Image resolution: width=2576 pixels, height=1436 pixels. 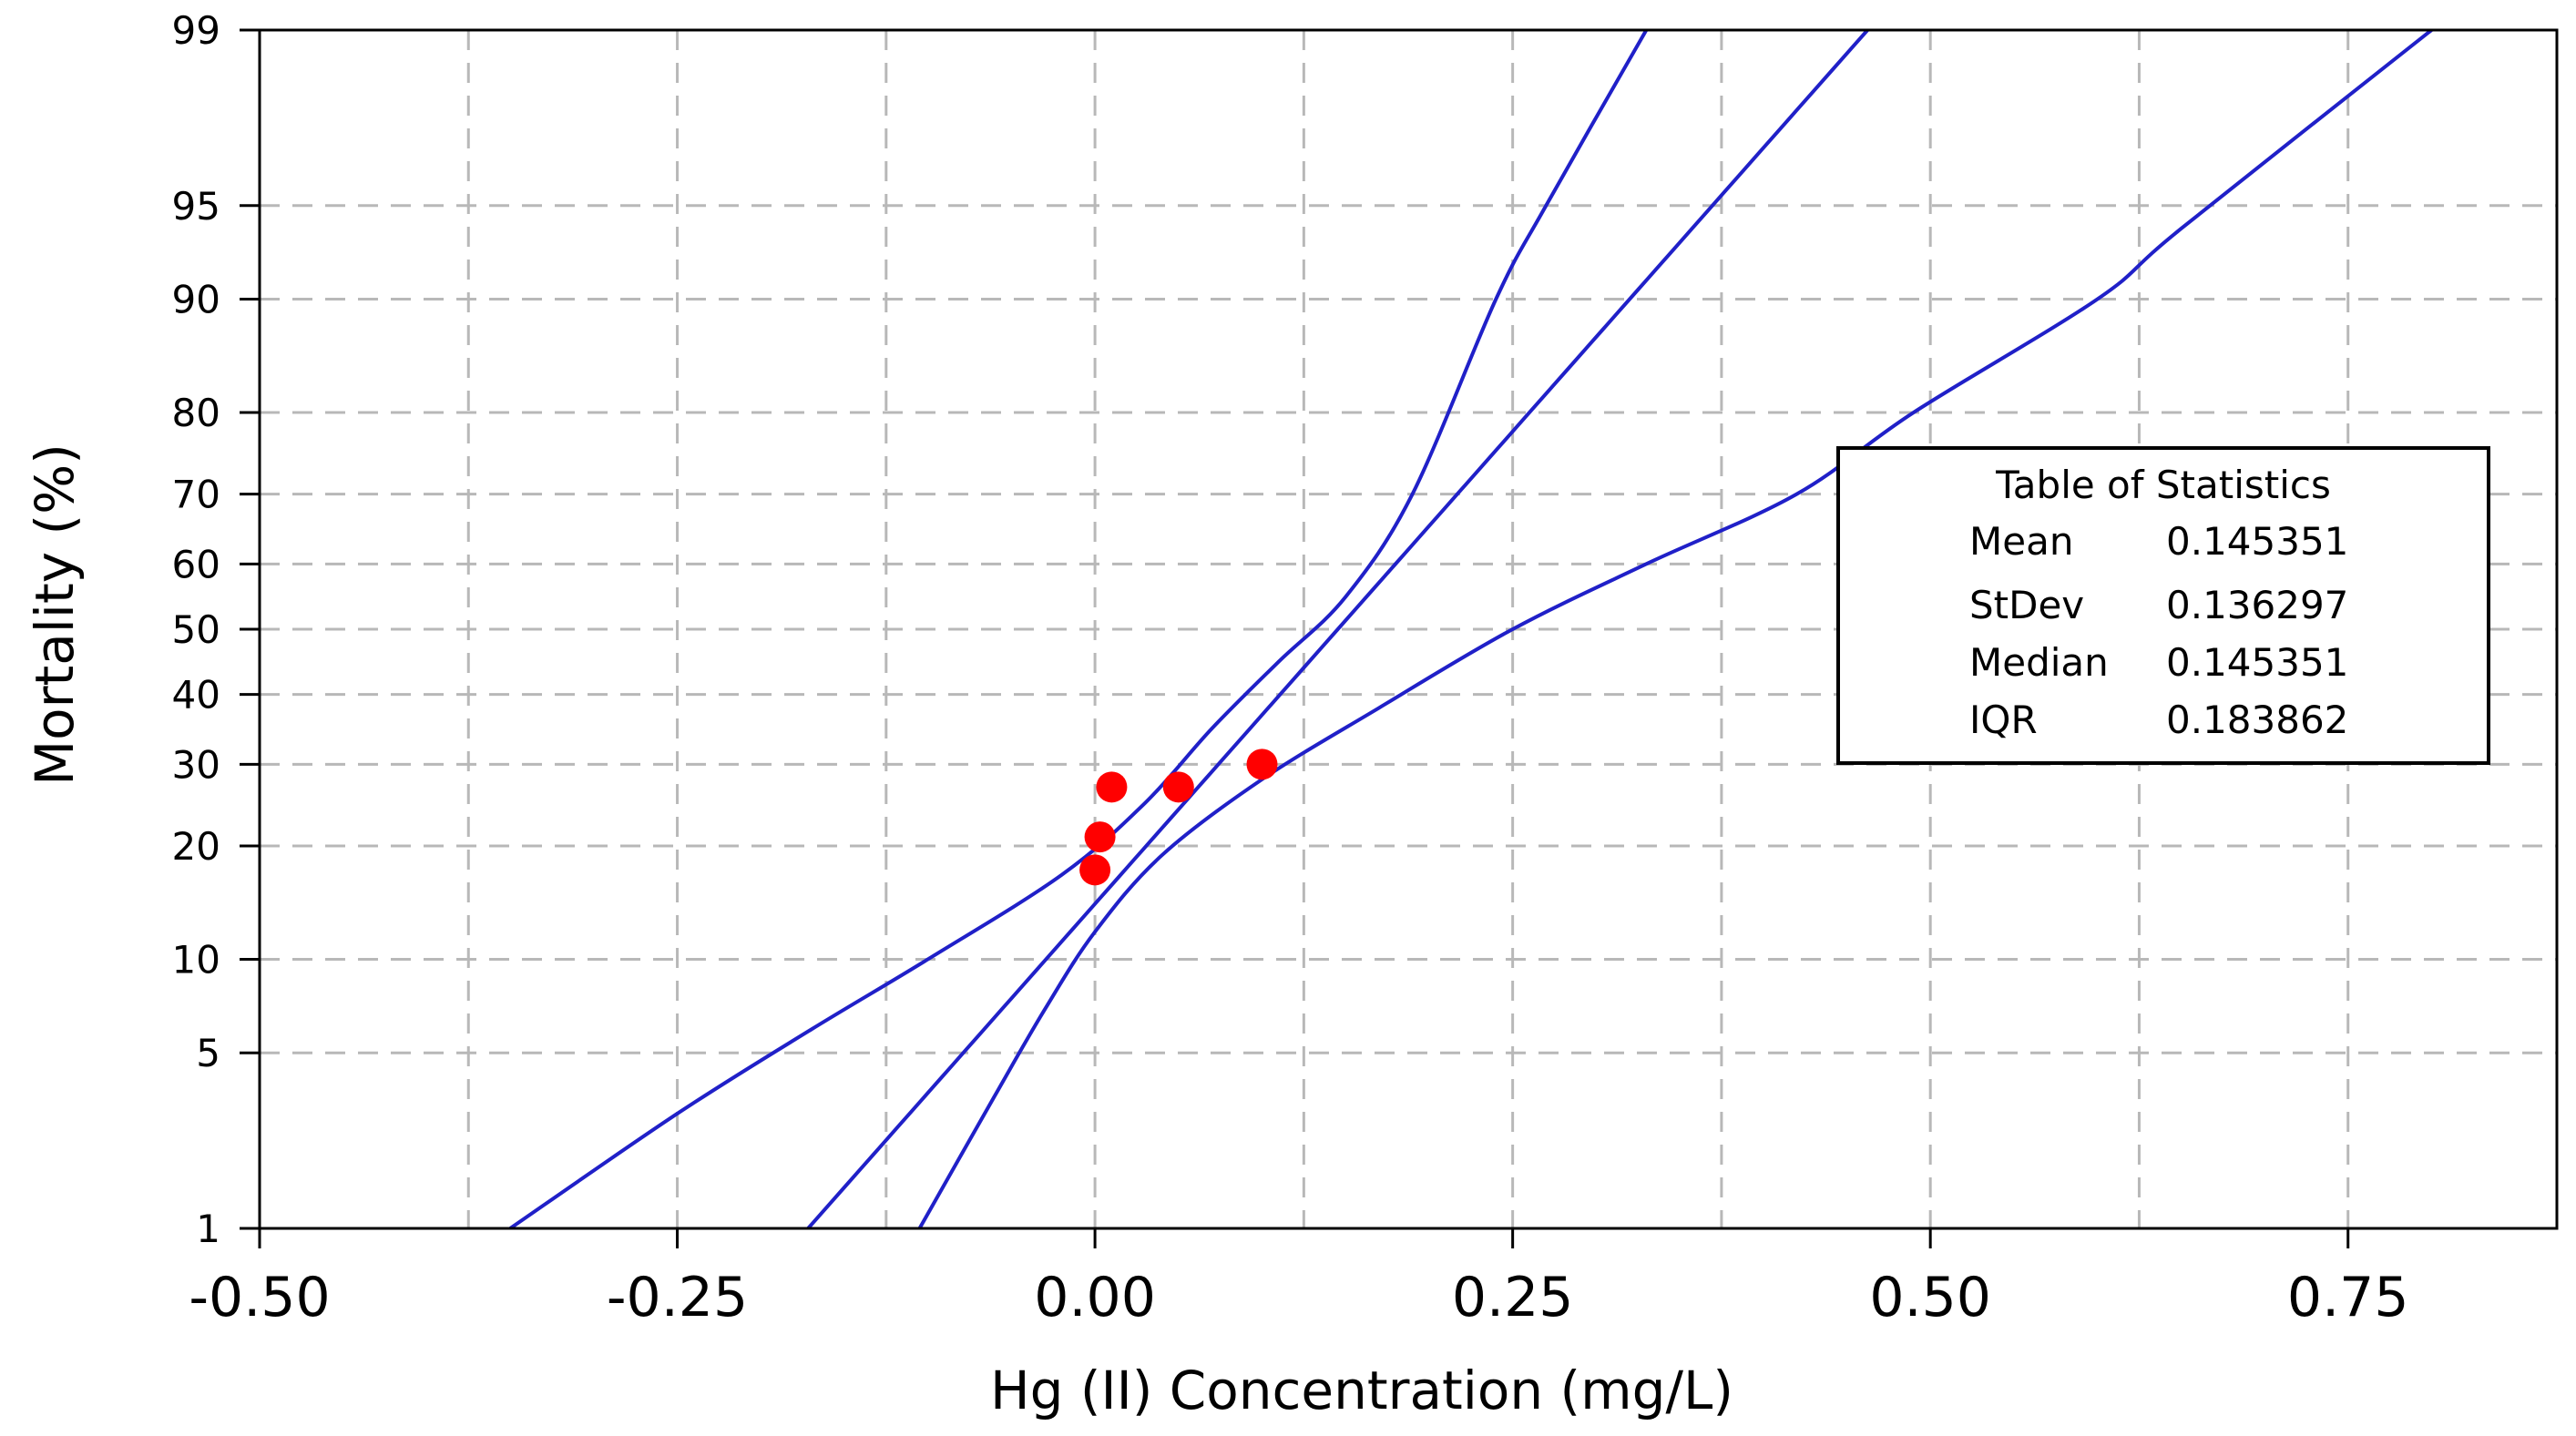 I want to click on x-tick-label: 0.50, so click(x=1930, y=1297).